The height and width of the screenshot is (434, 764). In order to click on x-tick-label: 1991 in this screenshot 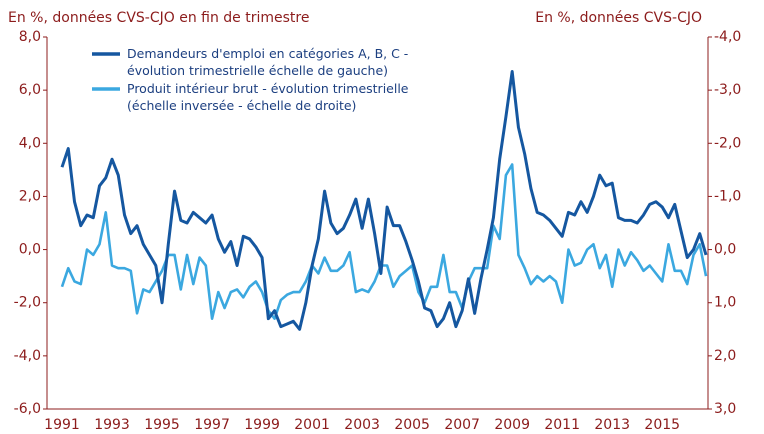, I will do `click(62, 425)`.